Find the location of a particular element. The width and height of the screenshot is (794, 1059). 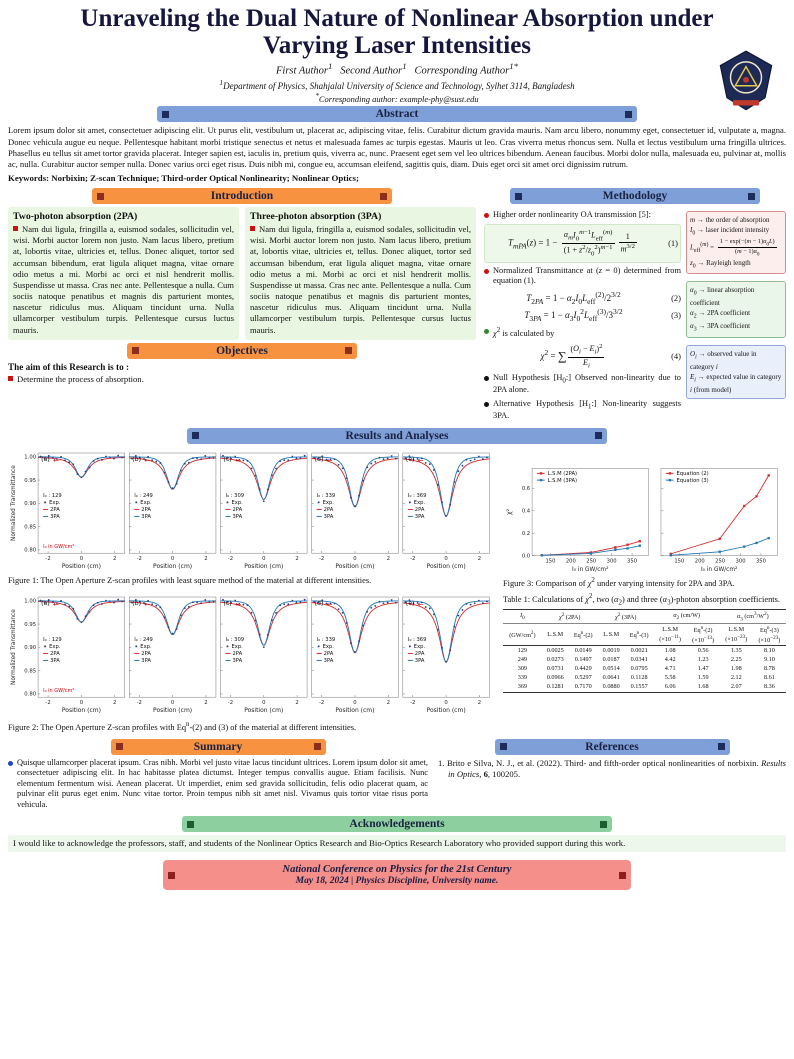

arrow-annotation: ← is located at coordinates (56, 459).